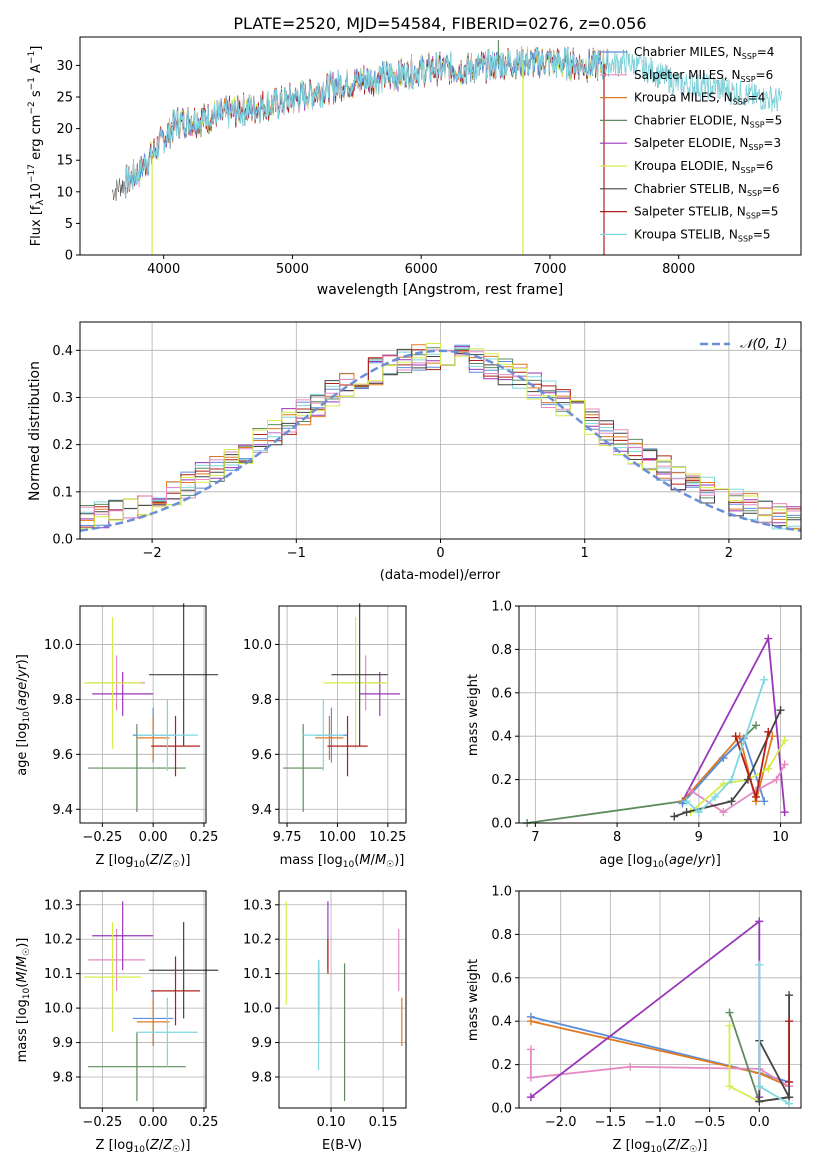  Describe the element at coordinates (723, 770) in the screenshot. I see `chabrier_miles-weight-line` at that location.